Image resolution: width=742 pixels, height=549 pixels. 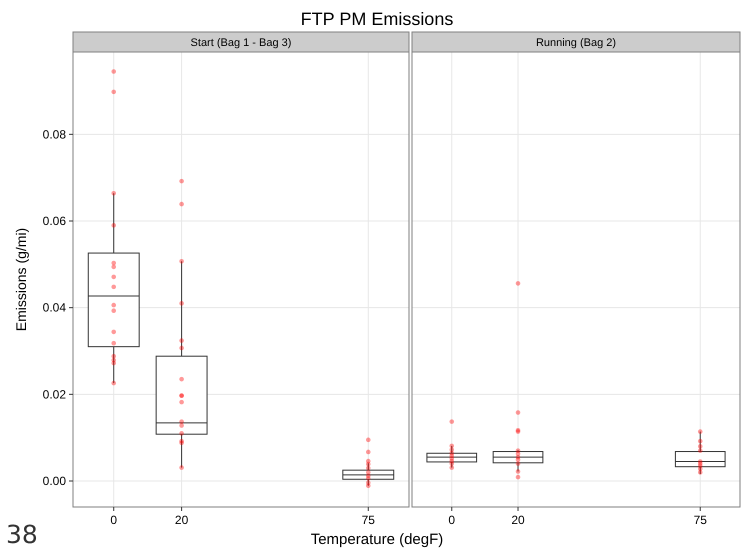 What do you see at coordinates (241, 43) in the screenshot?
I see `chart-subtitle: Start (Bag 1 - Bag 3)` at bounding box center [241, 43].